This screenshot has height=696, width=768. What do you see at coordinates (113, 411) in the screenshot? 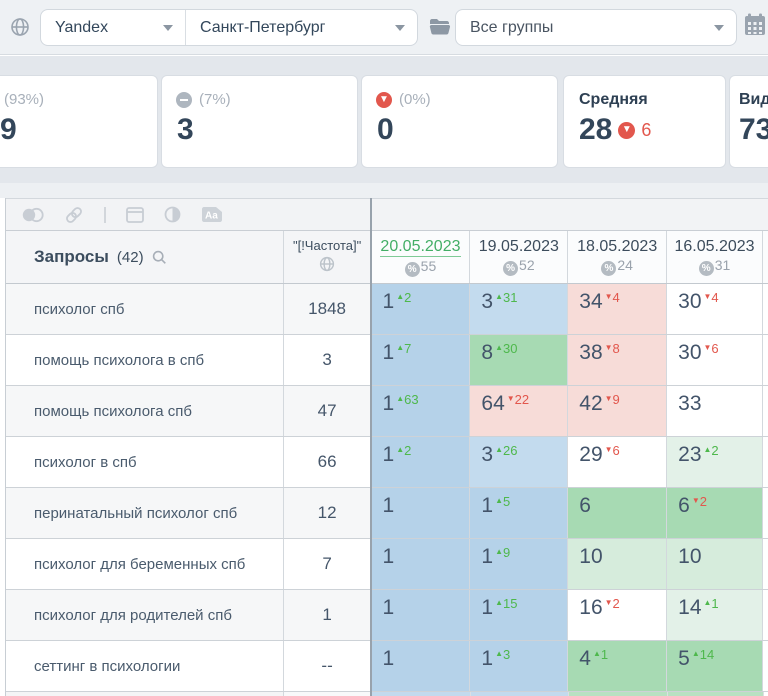
I see `query-text: помощь психолога спб` at bounding box center [113, 411].